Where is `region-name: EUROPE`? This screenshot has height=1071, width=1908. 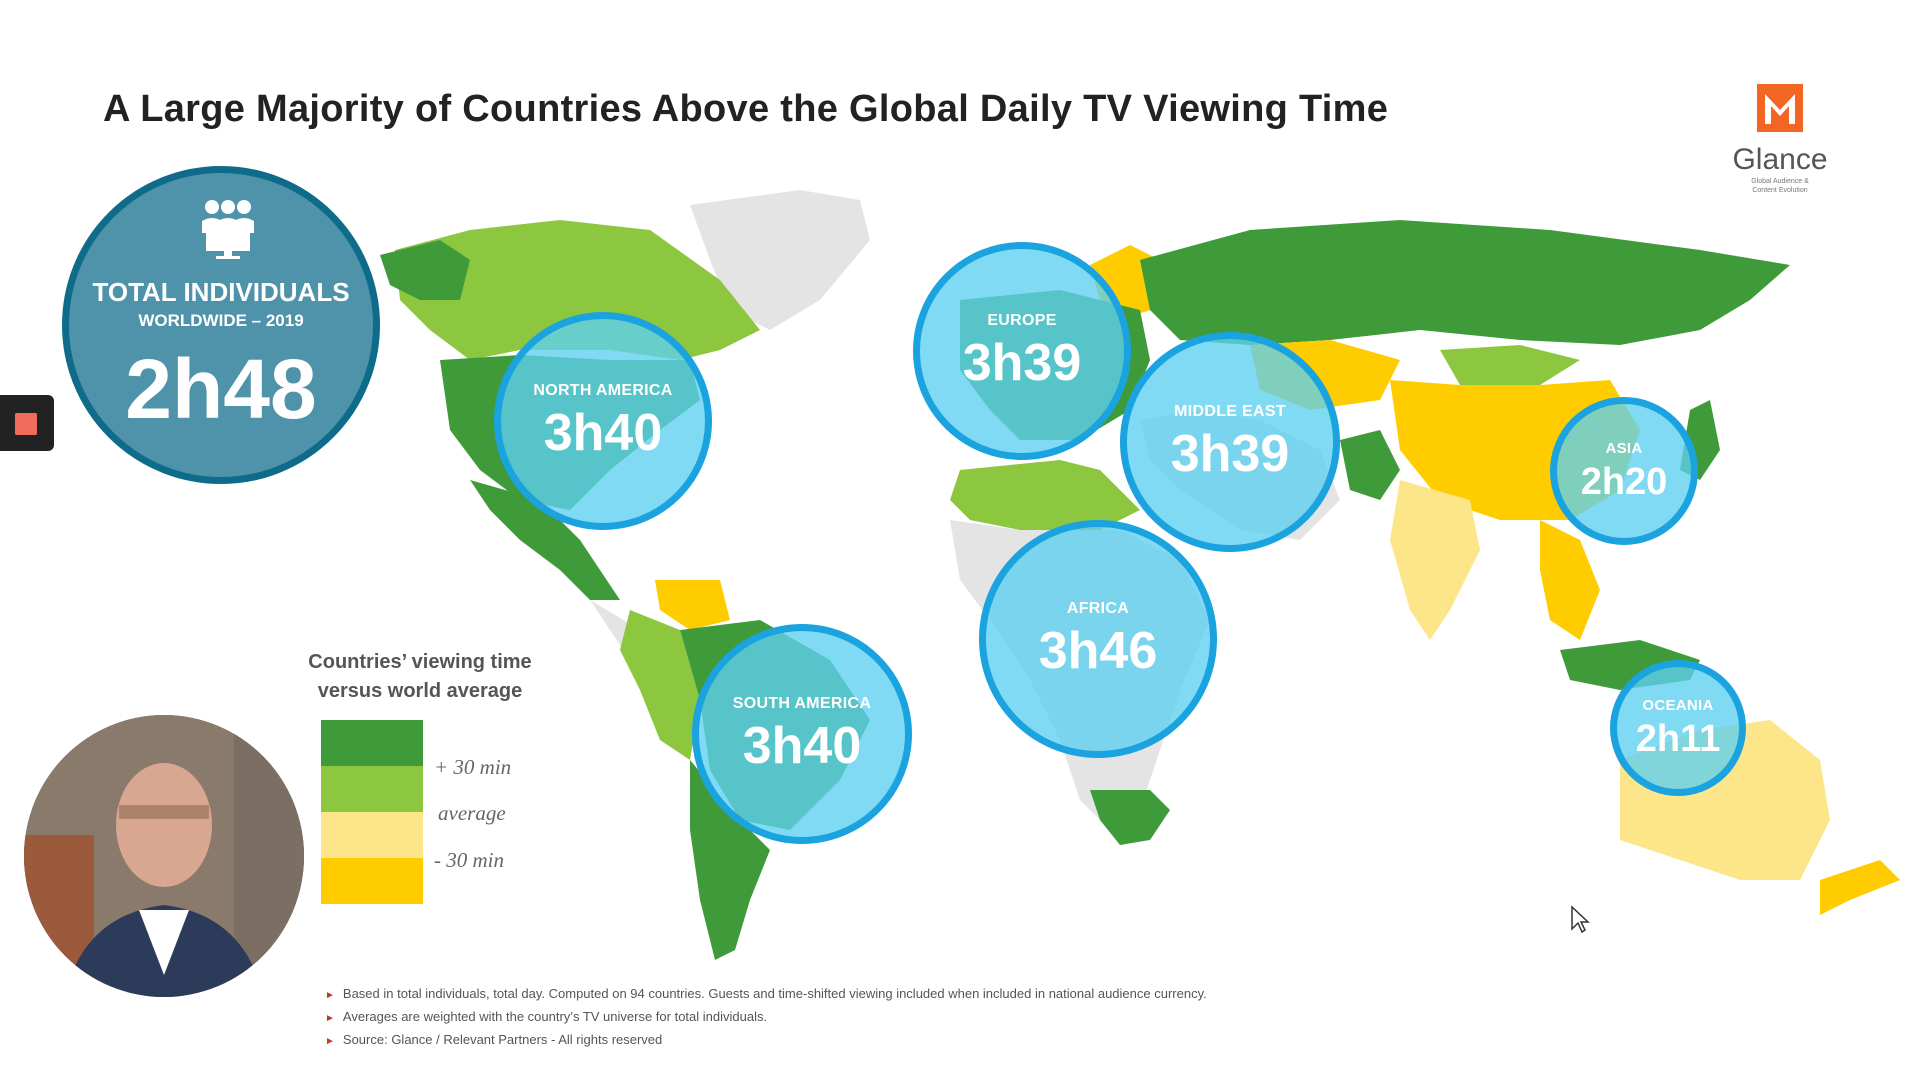 region-name: EUROPE is located at coordinates (1022, 320).